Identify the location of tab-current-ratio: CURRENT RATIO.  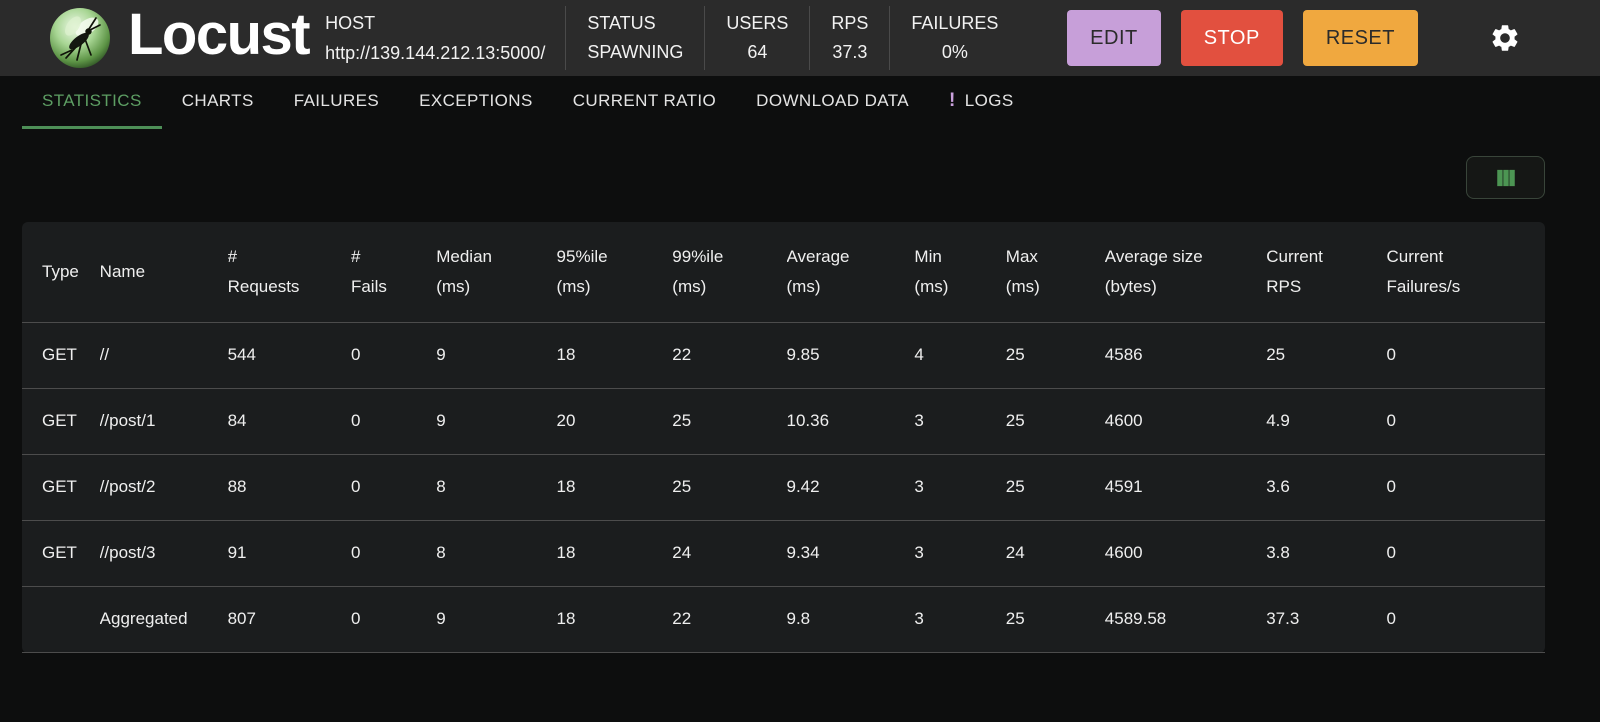
(644, 102).